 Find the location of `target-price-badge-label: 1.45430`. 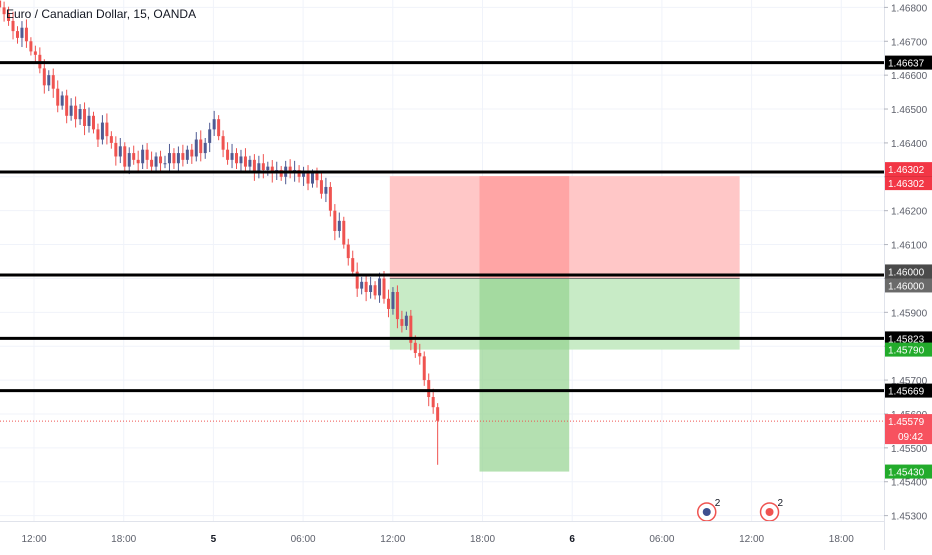

target-price-badge-label: 1.45430 is located at coordinates (906, 473).